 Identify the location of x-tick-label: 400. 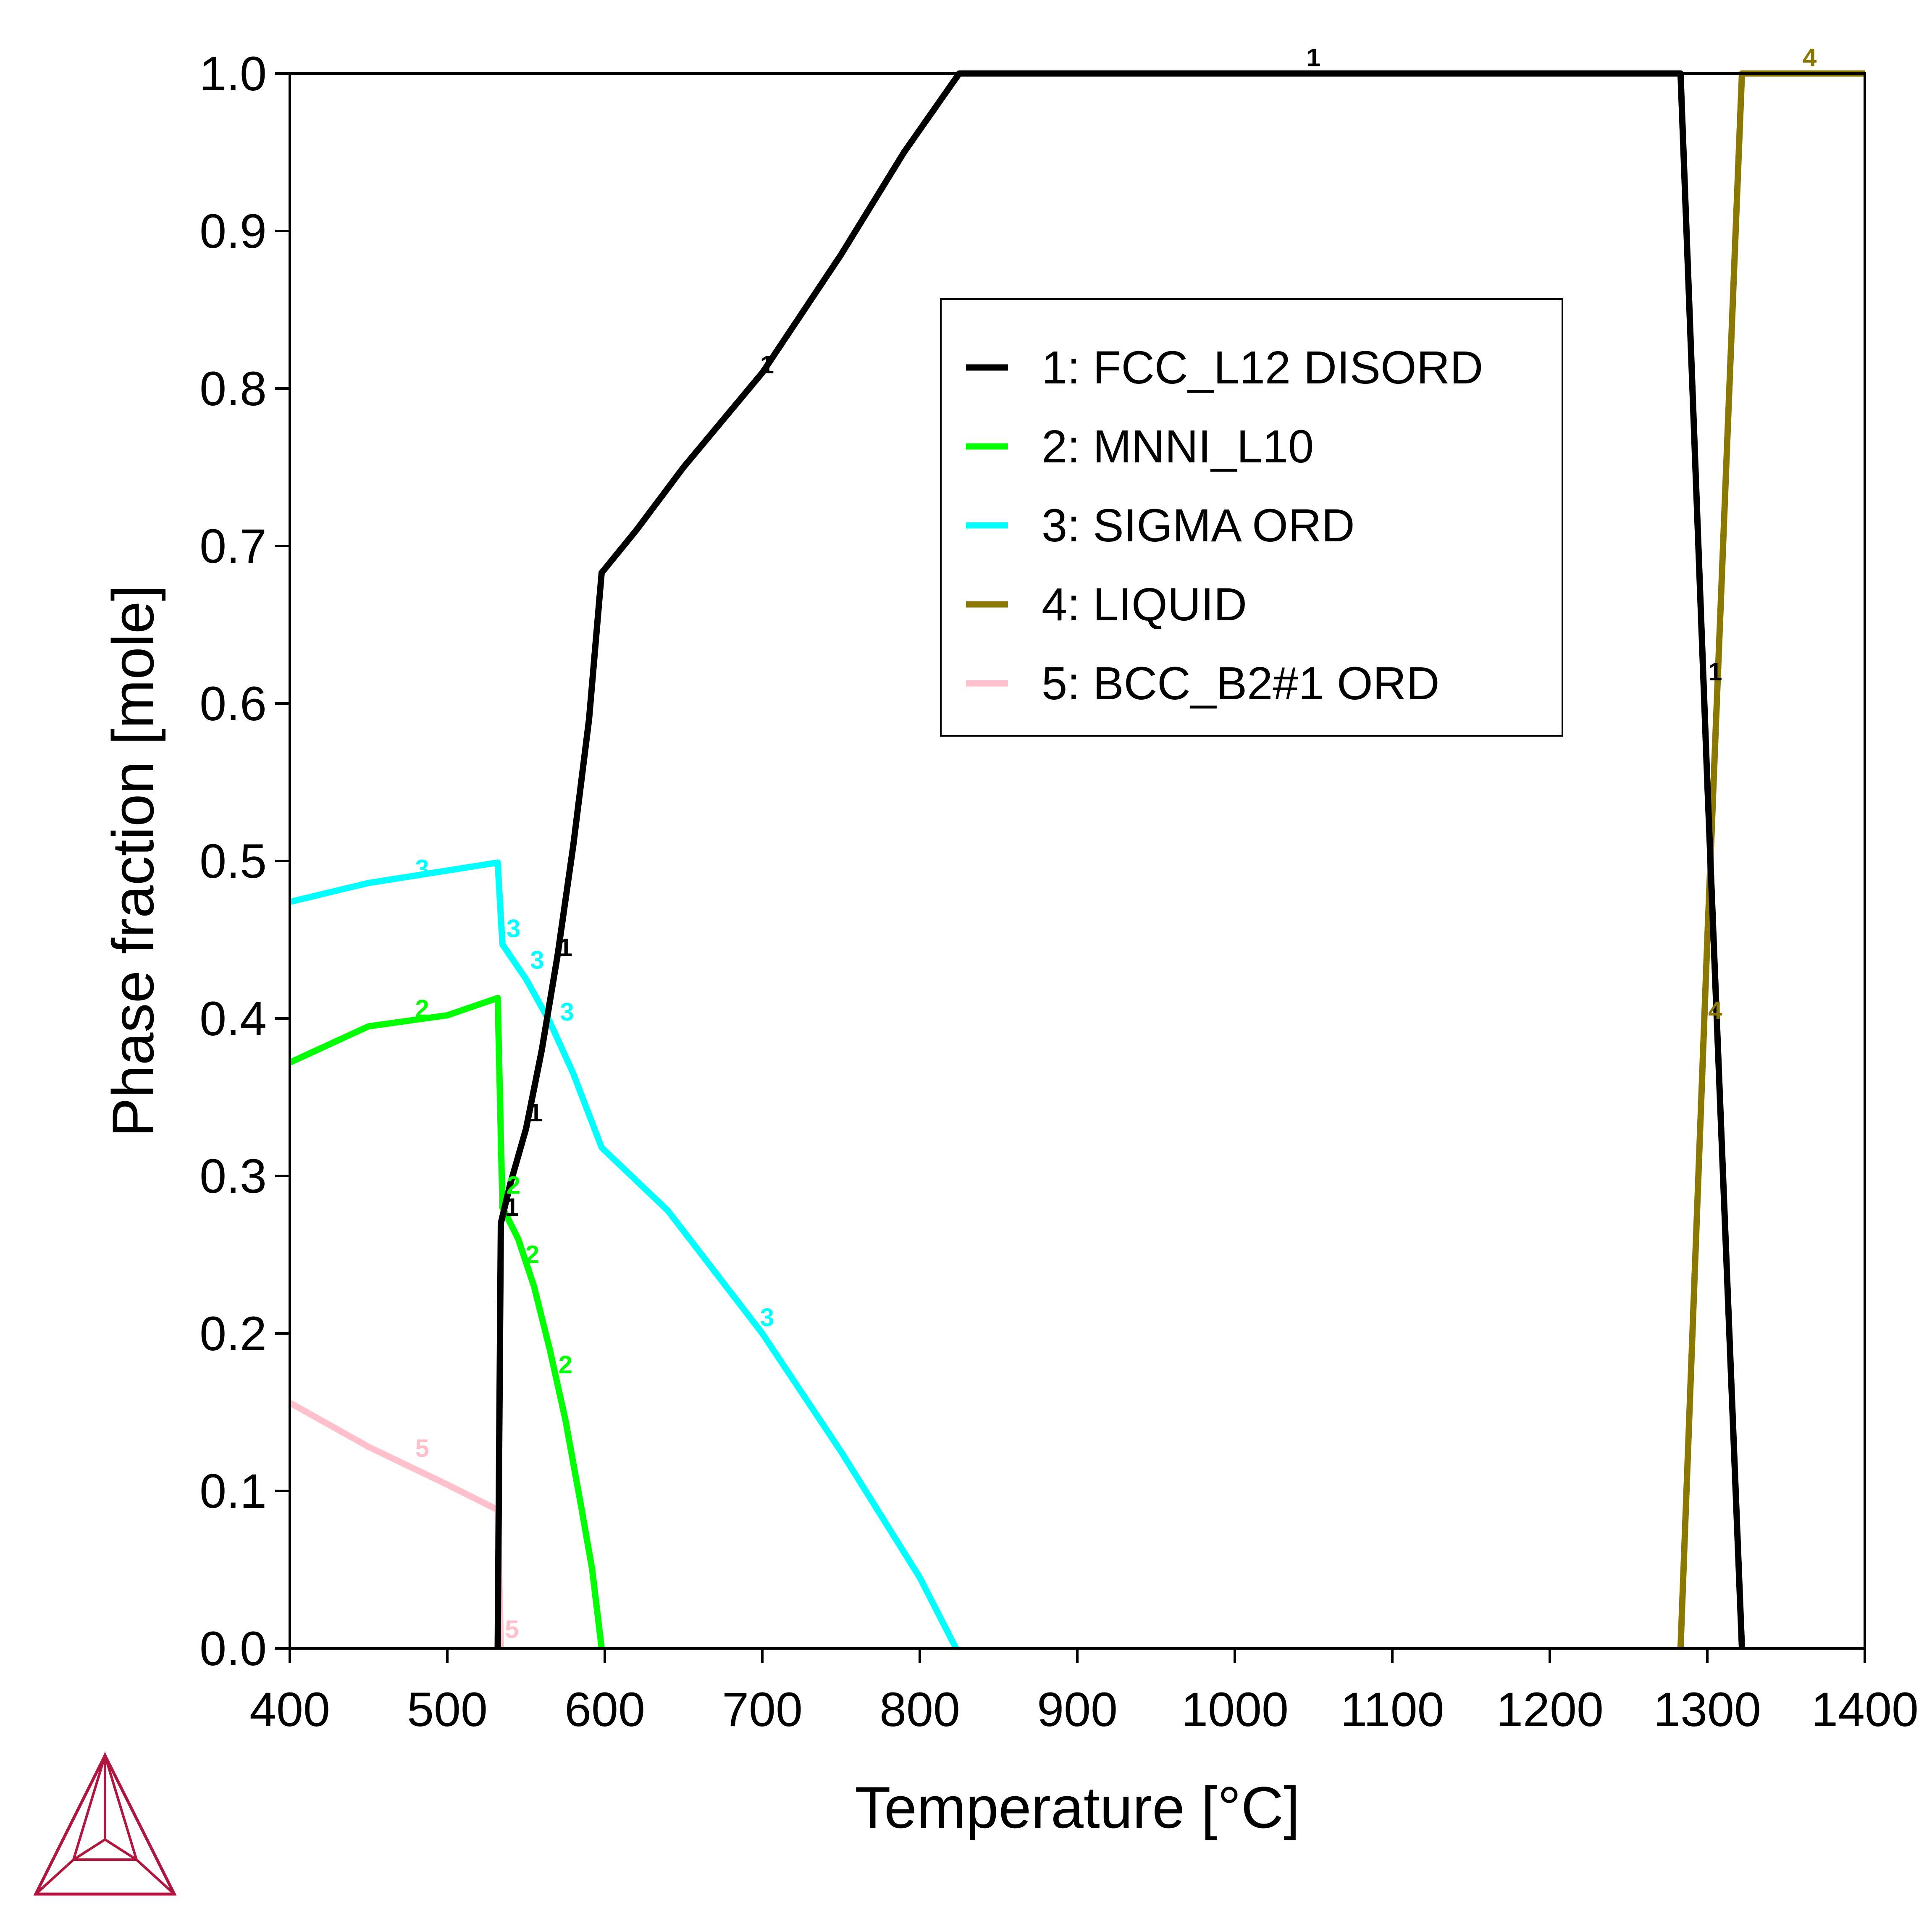
(289, 1710).